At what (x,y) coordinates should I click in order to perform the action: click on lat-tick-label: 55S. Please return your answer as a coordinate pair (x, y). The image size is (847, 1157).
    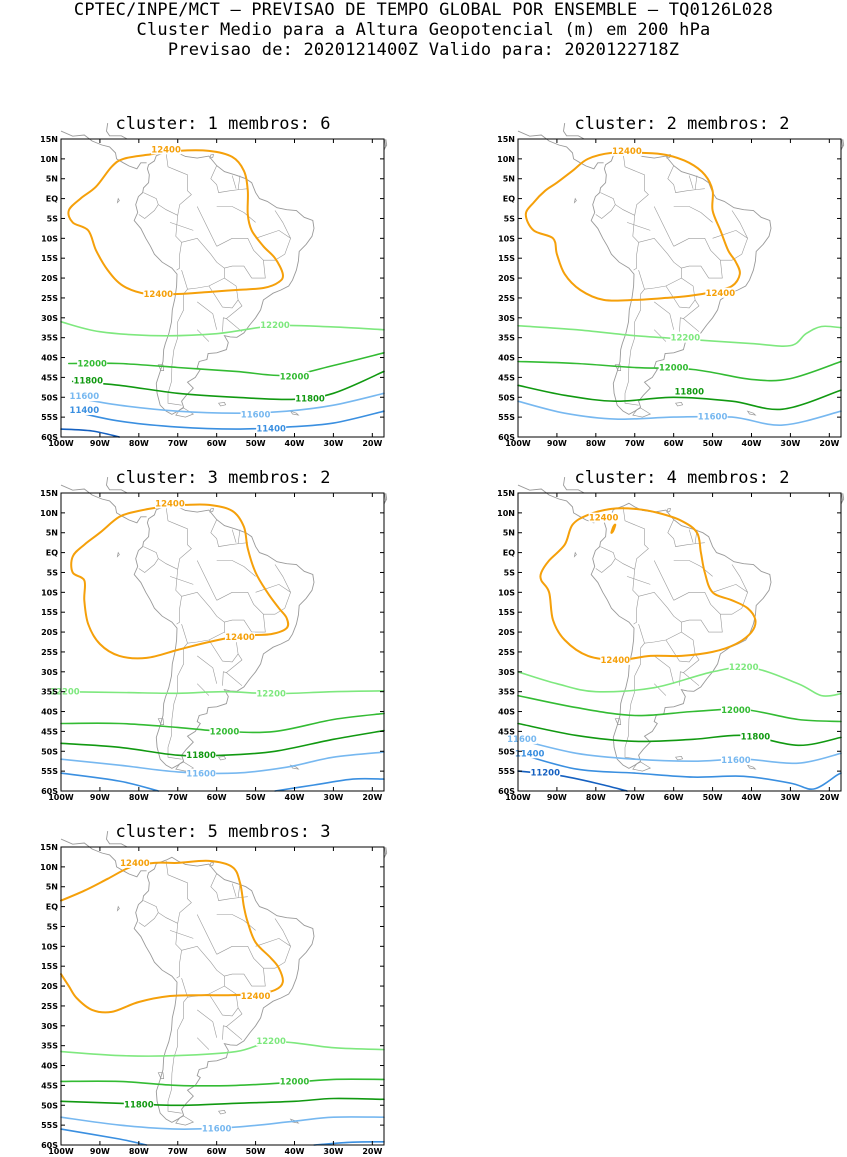
    Looking at the image, I should click on (49, 771).